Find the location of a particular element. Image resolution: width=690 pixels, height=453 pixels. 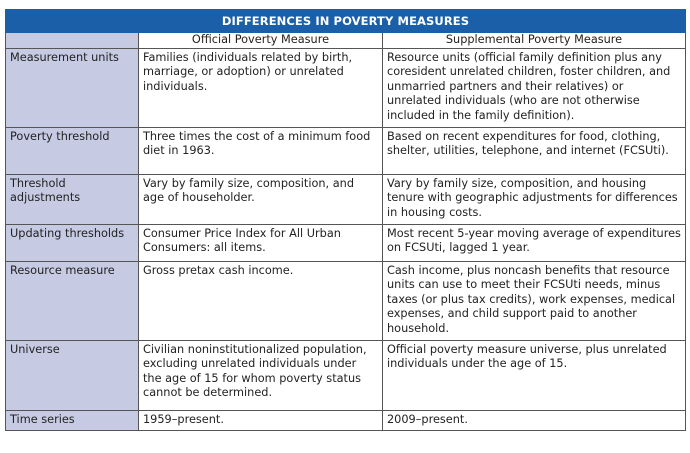

table-row: Time series 1959–present. 2009–present. is located at coordinates (345, 420).